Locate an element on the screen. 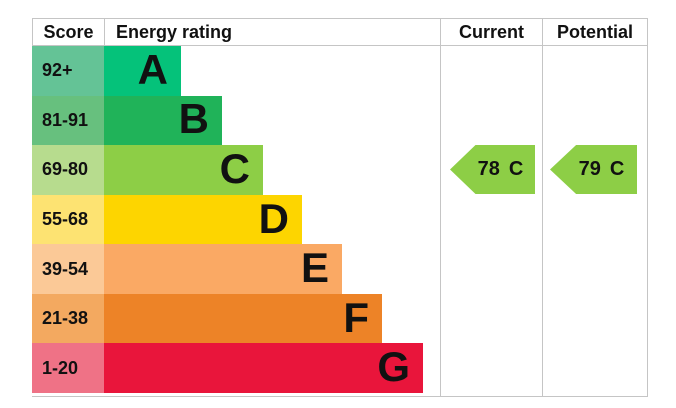  header-bottom-border is located at coordinates (340, 45).